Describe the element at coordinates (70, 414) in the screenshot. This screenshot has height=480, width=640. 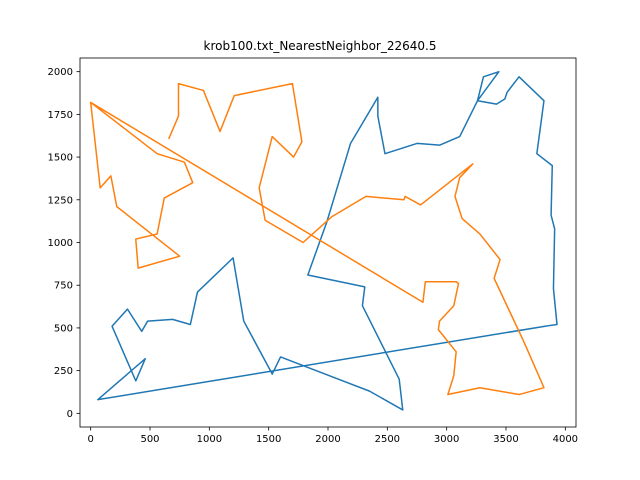
I see `y-tick-label: 0` at that location.